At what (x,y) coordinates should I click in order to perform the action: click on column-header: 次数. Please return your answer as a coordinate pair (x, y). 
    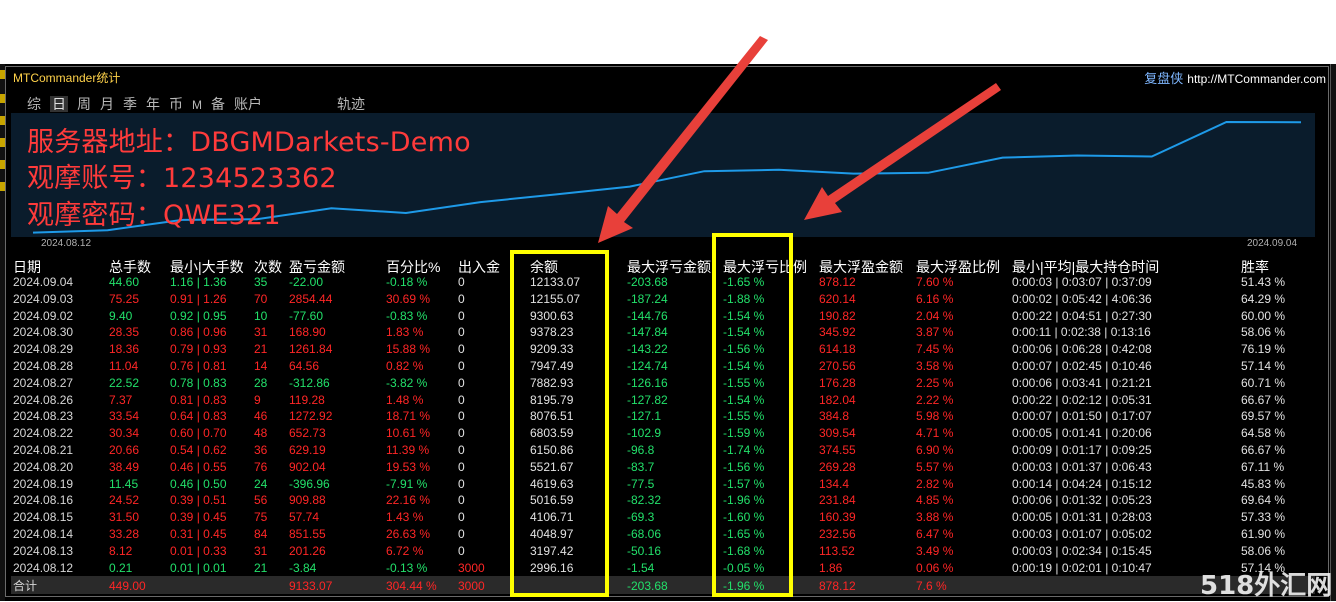
    Looking at the image, I should click on (268, 267).